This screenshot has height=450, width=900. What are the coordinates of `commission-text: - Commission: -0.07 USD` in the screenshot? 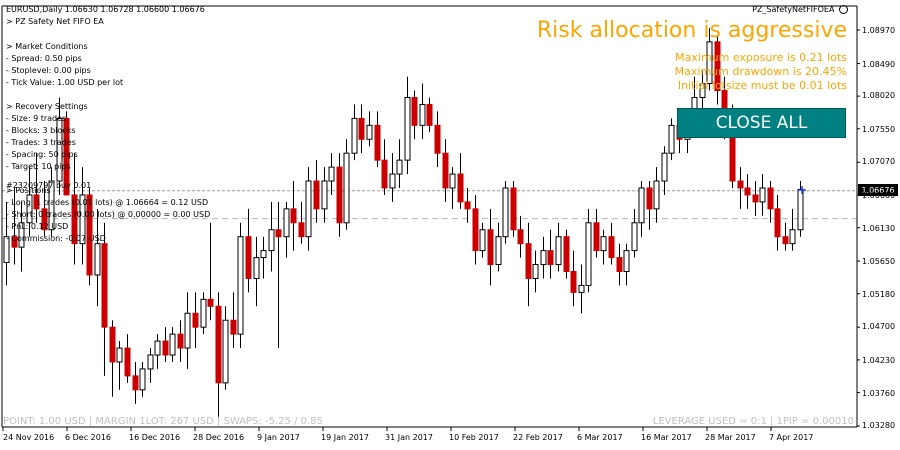 It's located at (56, 238).